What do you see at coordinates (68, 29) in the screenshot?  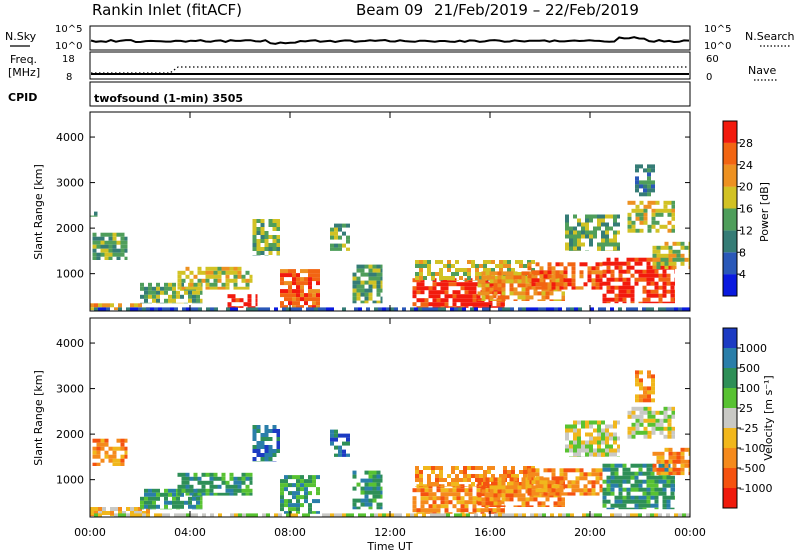 I see `noise-left-tick-top: 10^5` at bounding box center [68, 29].